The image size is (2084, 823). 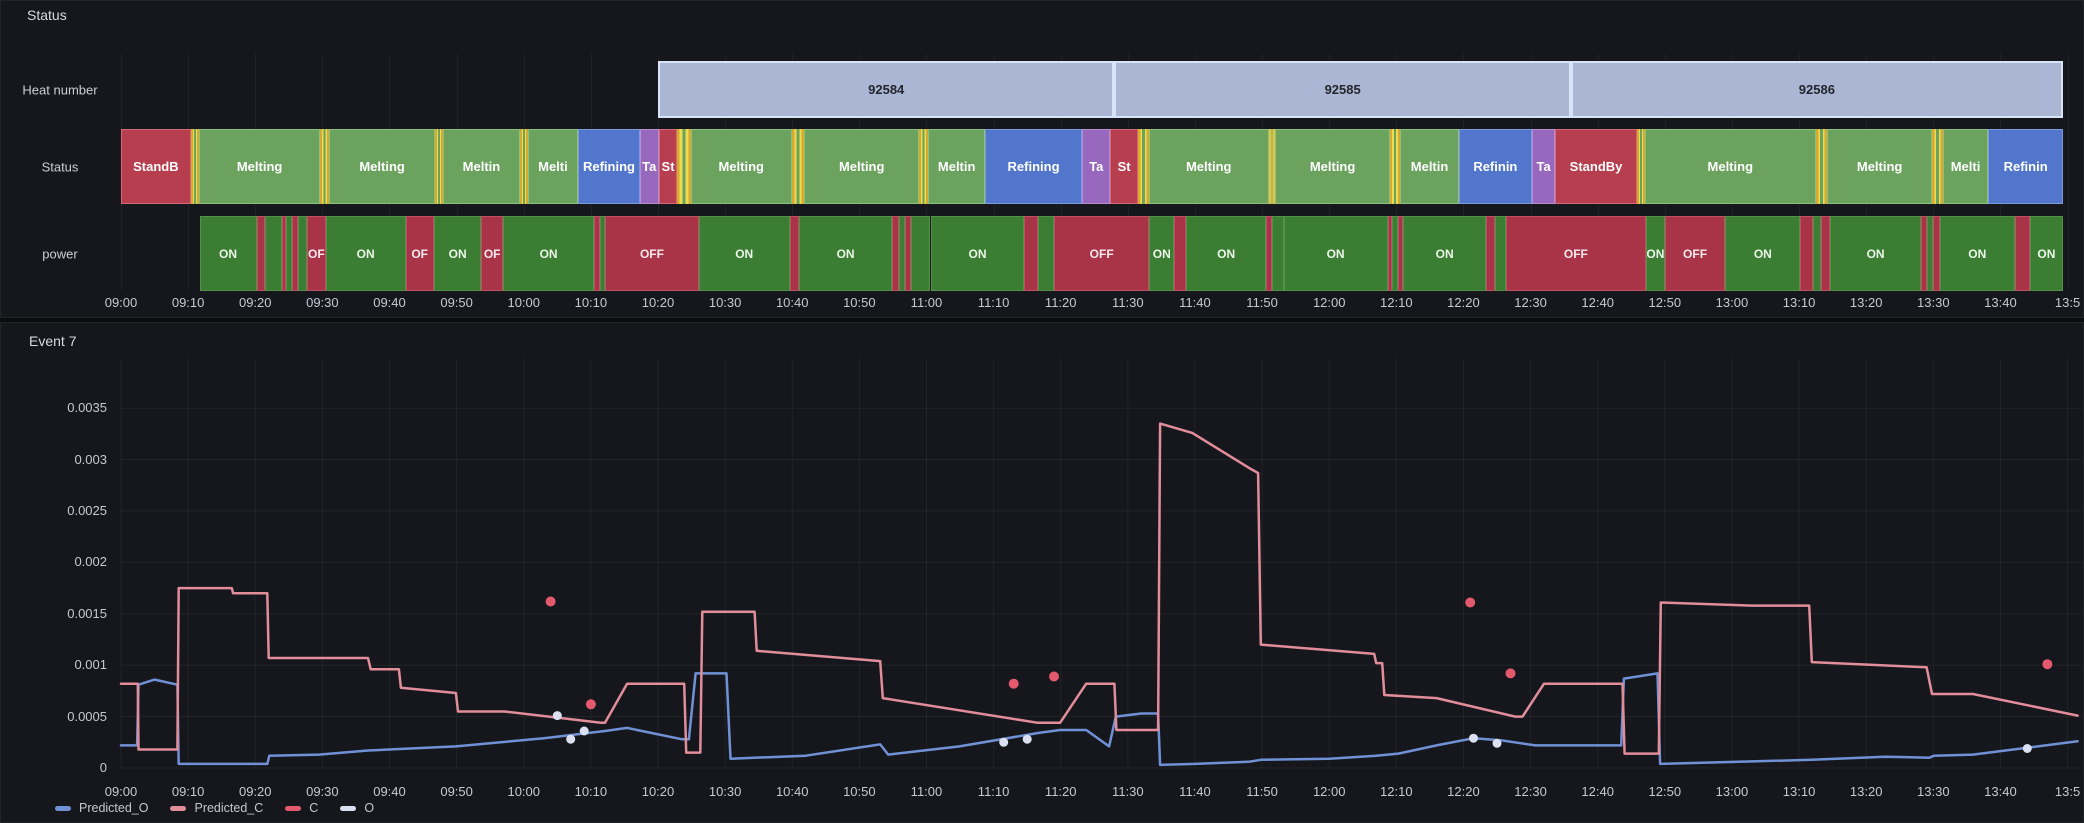 I want to click on panel-status-title: Status, so click(x=47, y=15).